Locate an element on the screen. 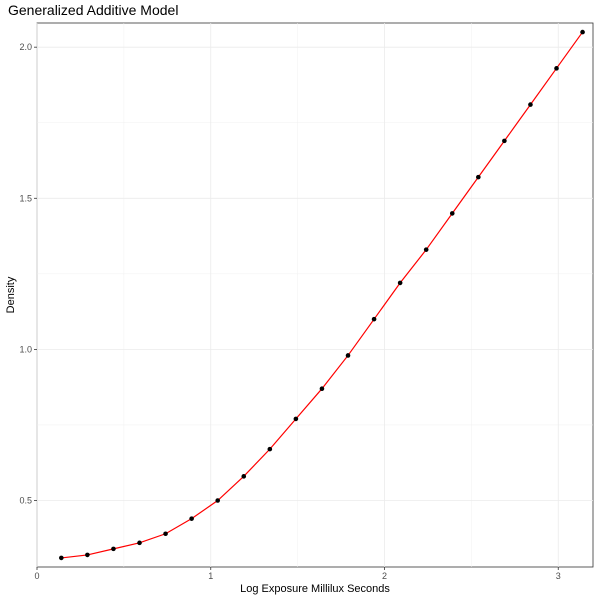 The height and width of the screenshot is (600, 600). x-axis: 0 1 2 3 is located at coordinates (297, 574).